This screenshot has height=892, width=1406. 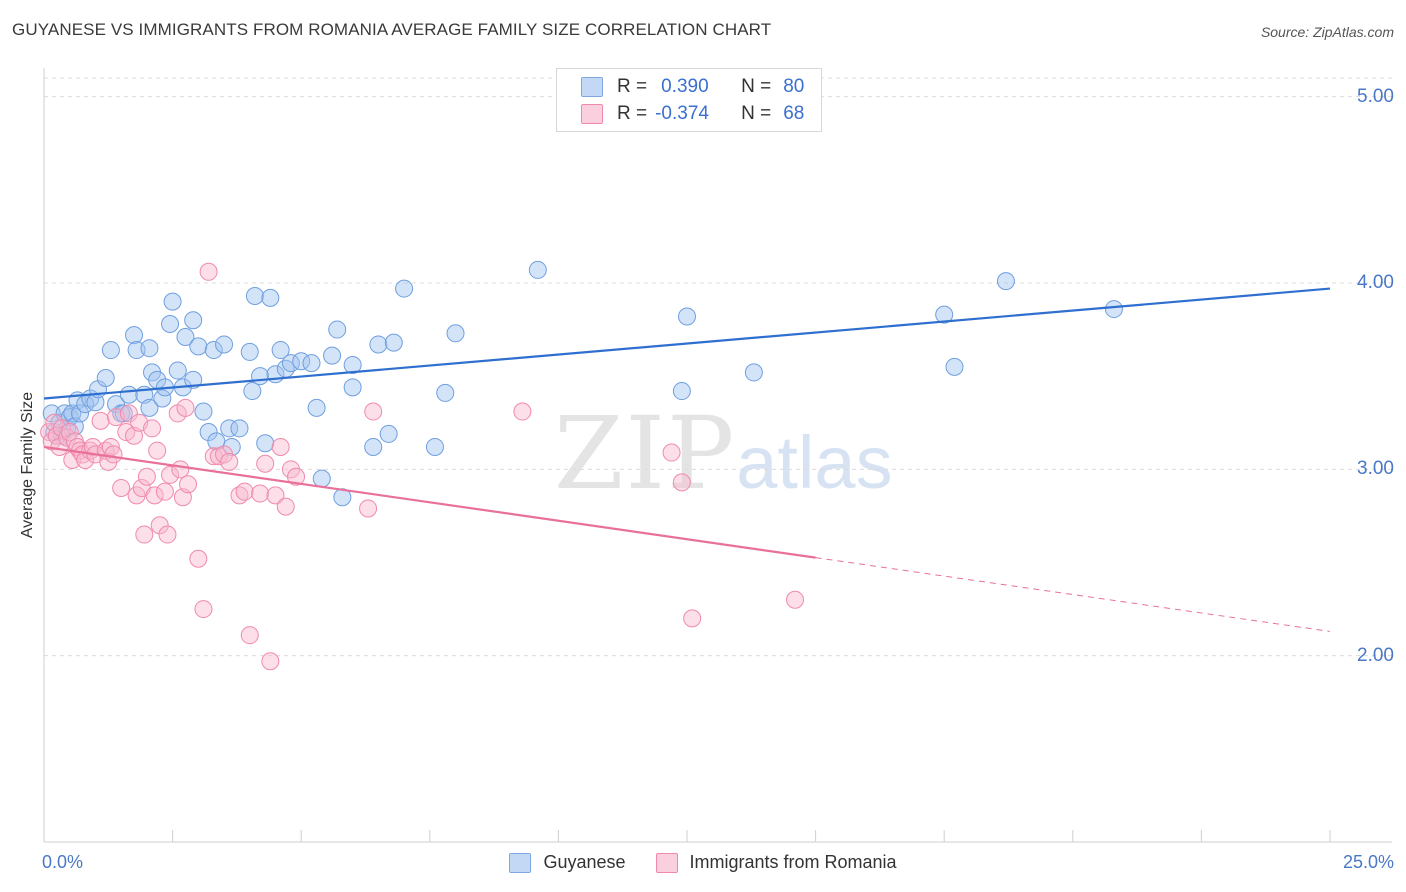 What do you see at coordinates (814, 462) in the screenshot?
I see `watermark-atlas: atlas` at bounding box center [814, 462].